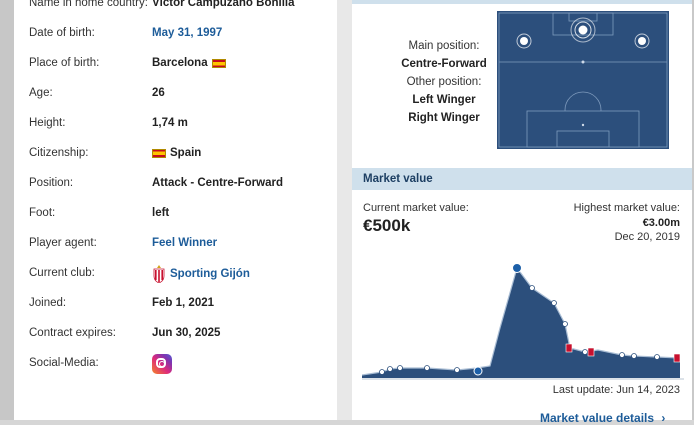  Describe the element at coordinates (47, 123) in the screenshot. I see `info-label: Height:` at that location.